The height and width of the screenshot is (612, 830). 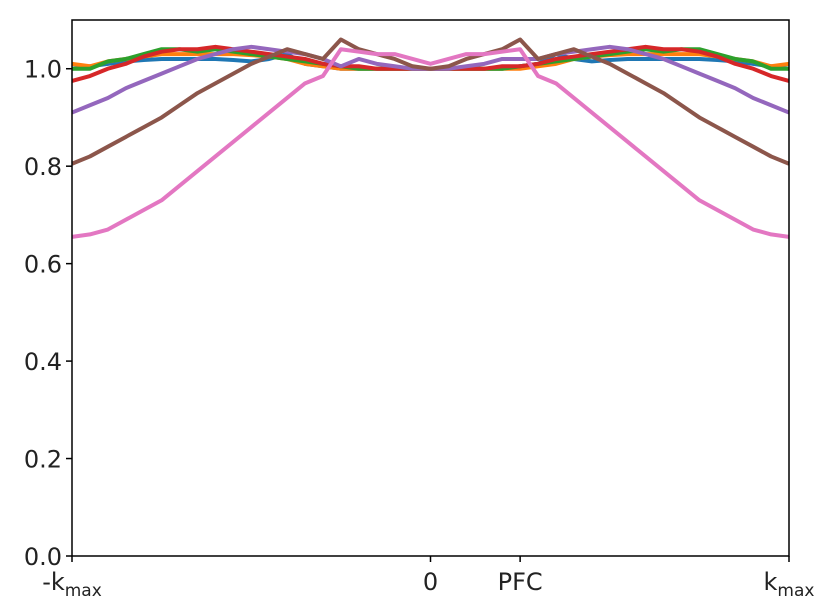 I want to click on y-tick-label: 0.4, so click(x=43, y=362).